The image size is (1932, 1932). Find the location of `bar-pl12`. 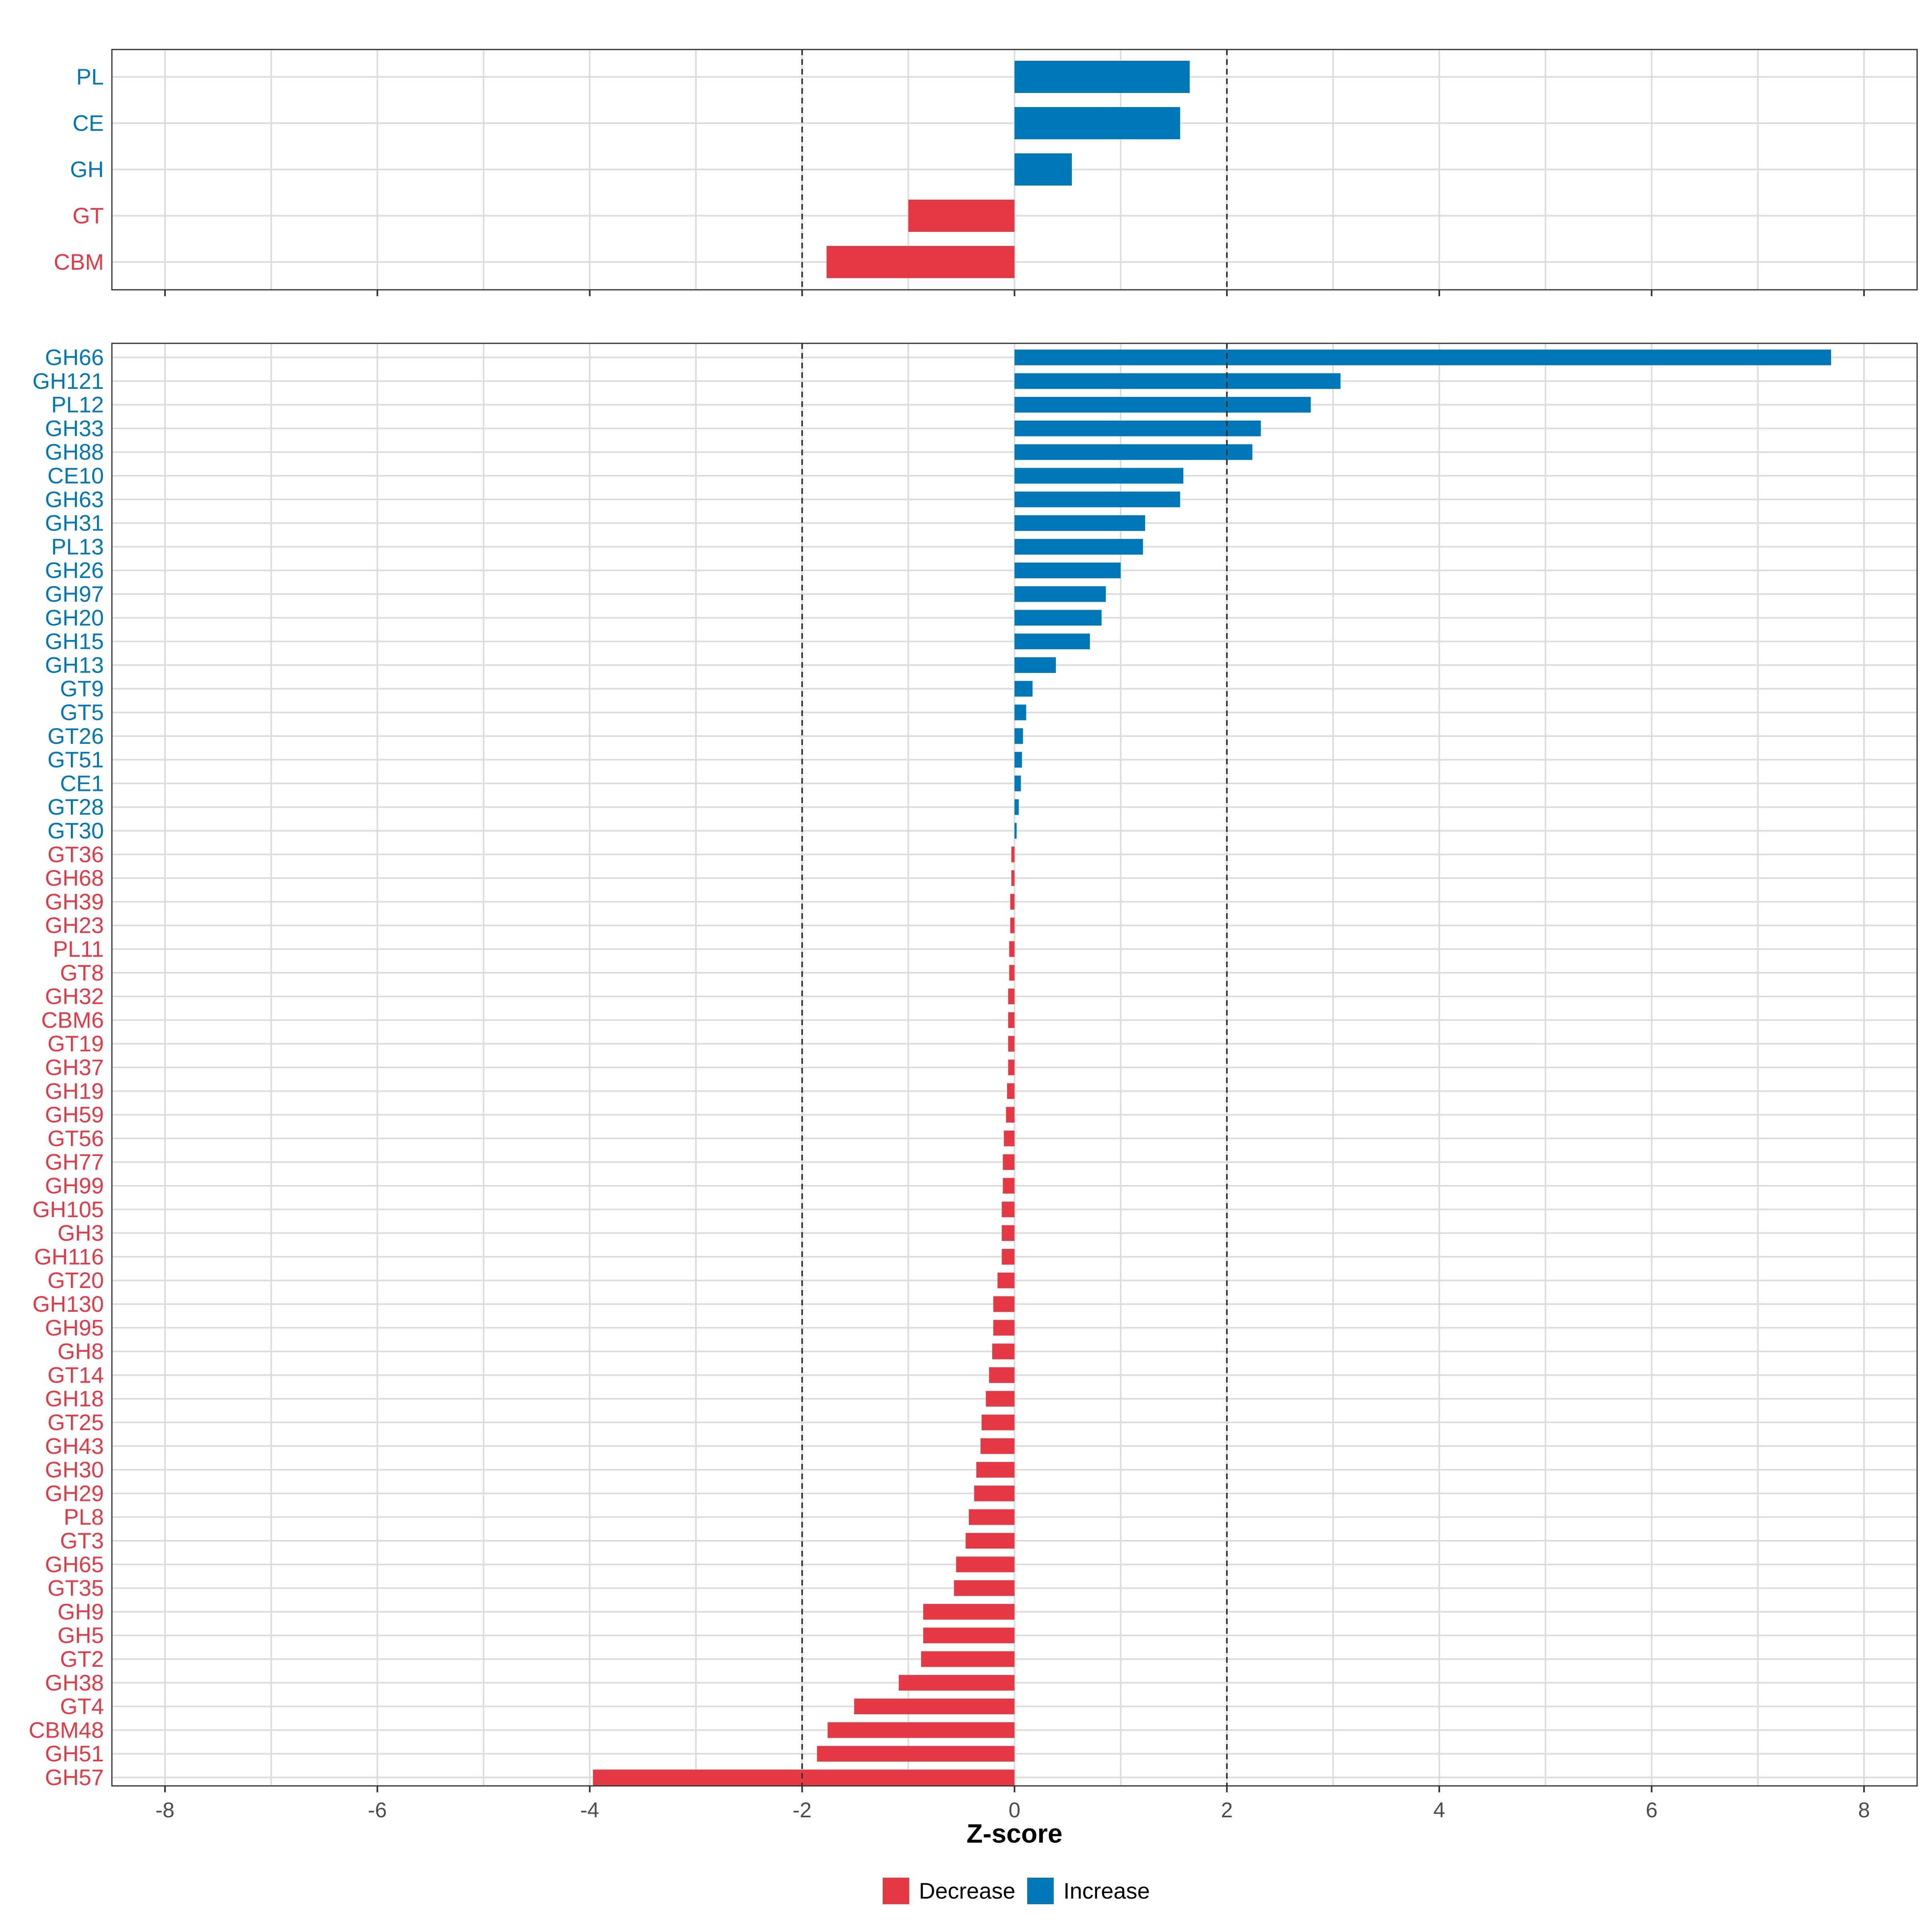

bar-pl12 is located at coordinates (1162, 405).